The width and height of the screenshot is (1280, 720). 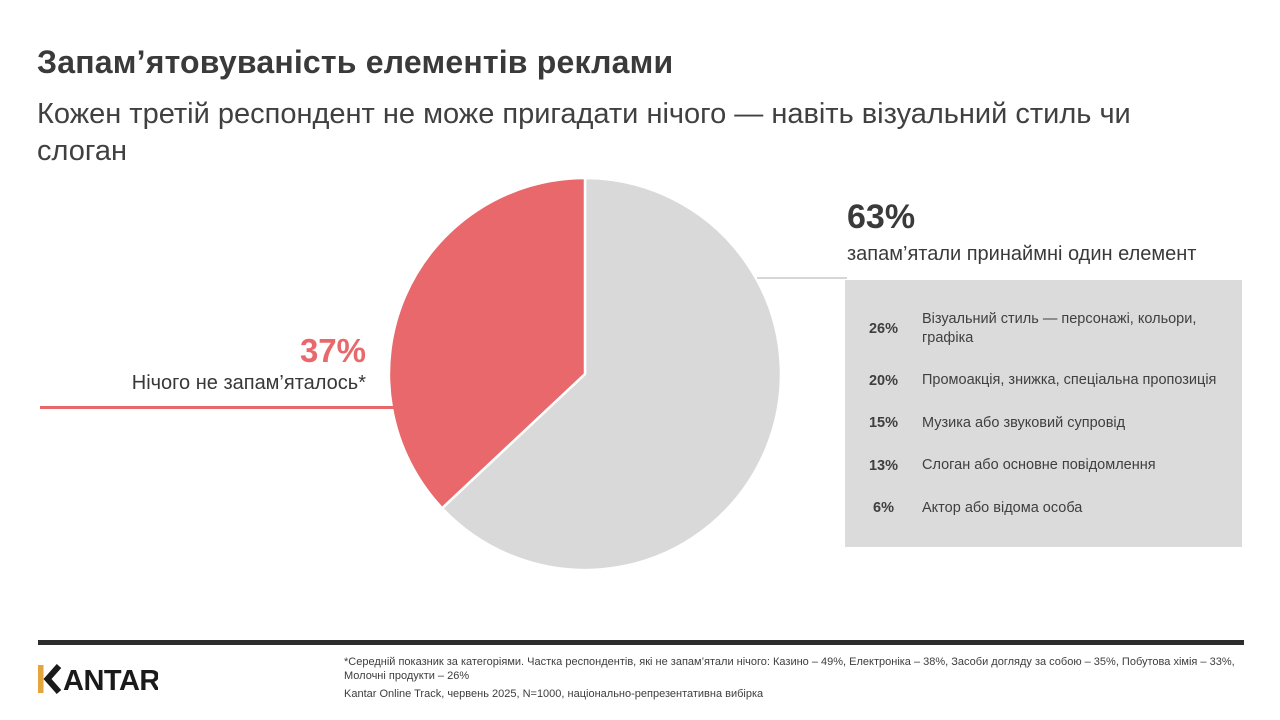 I want to click on footnote-line-2: Молочні продукти – 26%, so click(x=407, y=675).